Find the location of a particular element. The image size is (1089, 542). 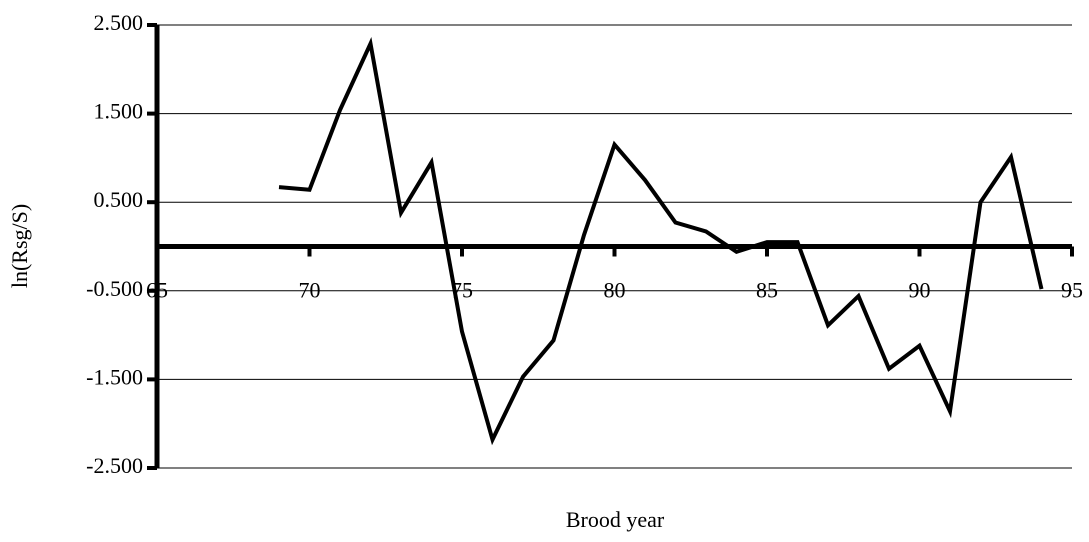

y-tick-label: -0.500 is located at coordinates (114, 288).